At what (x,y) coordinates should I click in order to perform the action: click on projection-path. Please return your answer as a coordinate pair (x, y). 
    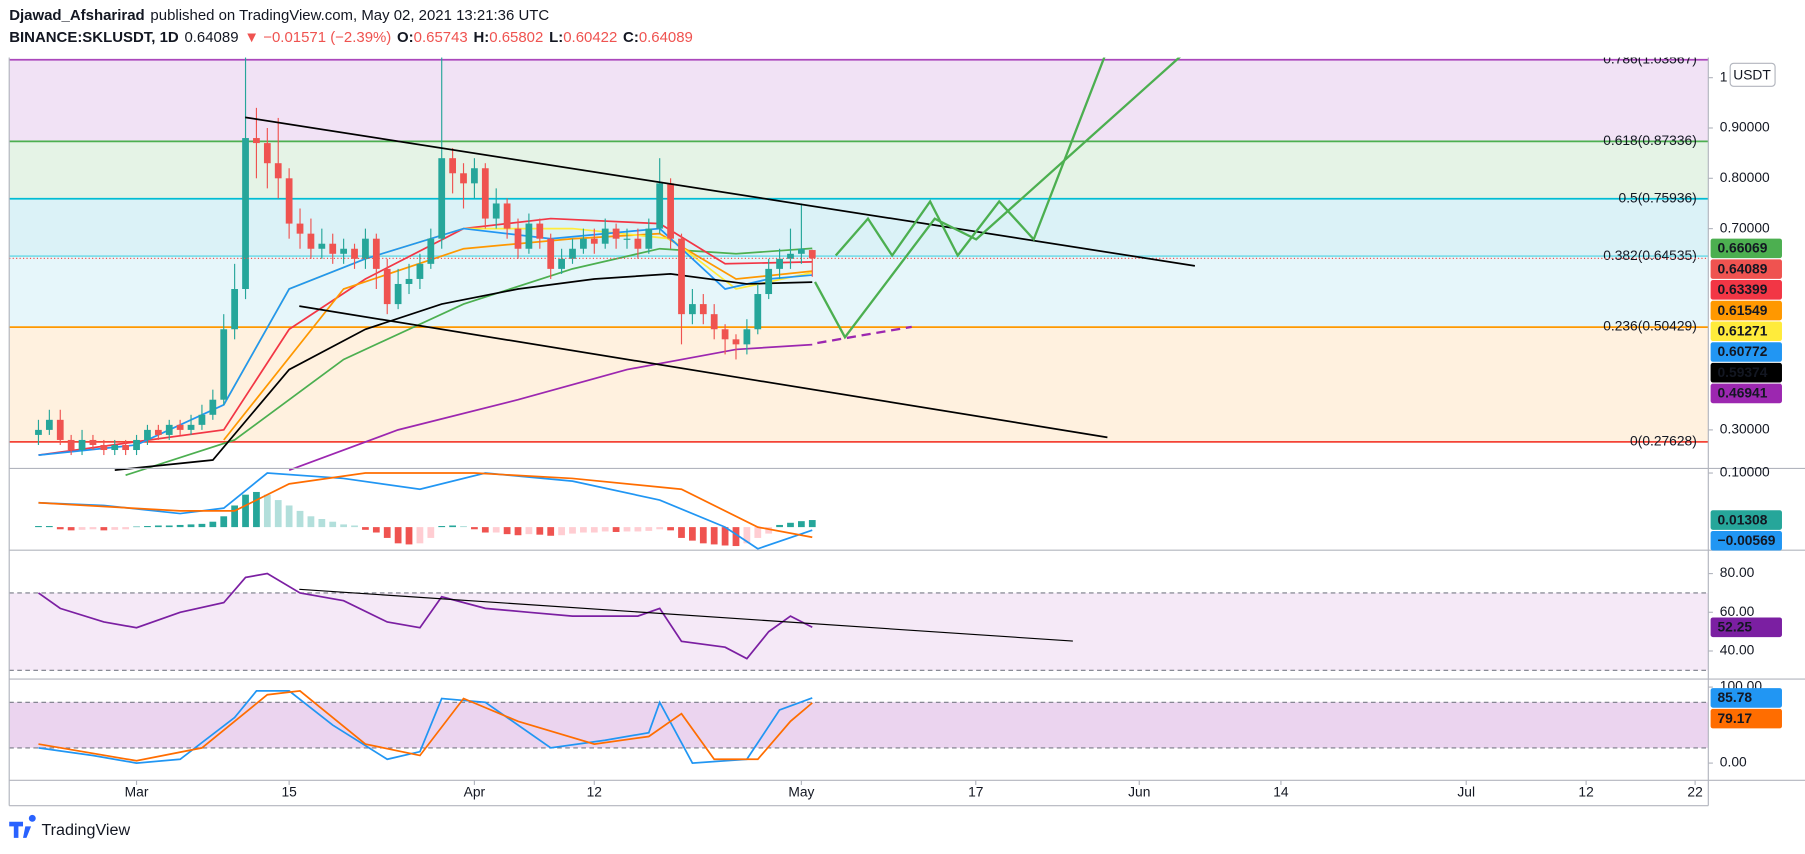
    Looking at the image, I should click on (970, 156).